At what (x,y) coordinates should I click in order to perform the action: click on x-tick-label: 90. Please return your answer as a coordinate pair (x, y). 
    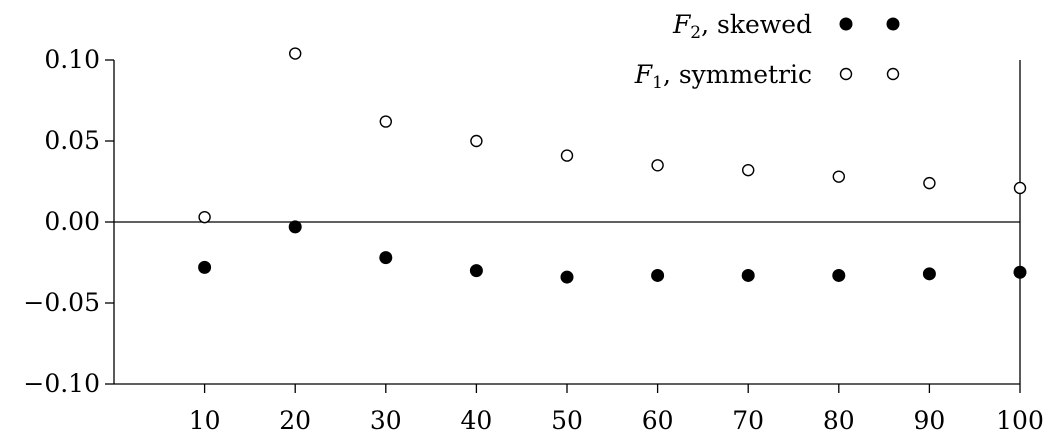
    Looking at the image, I should click on (929, 420).